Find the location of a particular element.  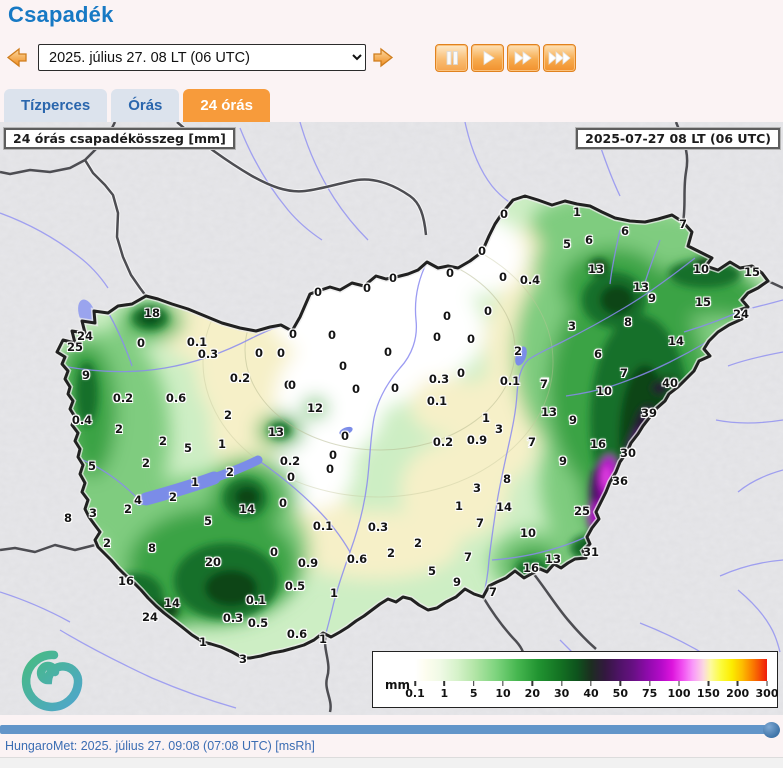

legend-tick-label: 0.1 is located at coordinates (415, 690).